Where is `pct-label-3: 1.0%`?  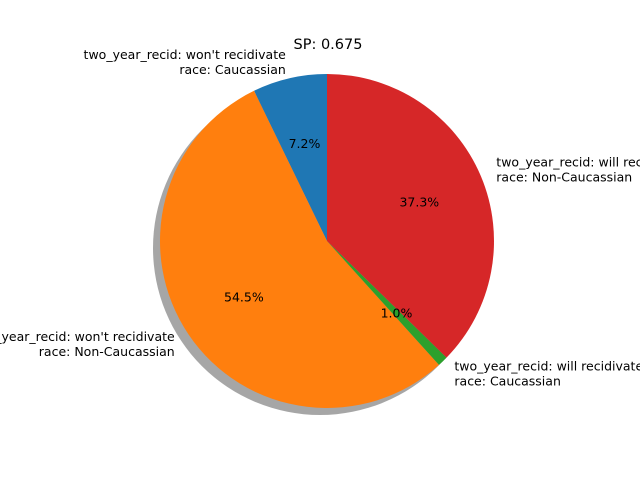
pct-label-3: 1.0% is located at coordinates (397, 313).